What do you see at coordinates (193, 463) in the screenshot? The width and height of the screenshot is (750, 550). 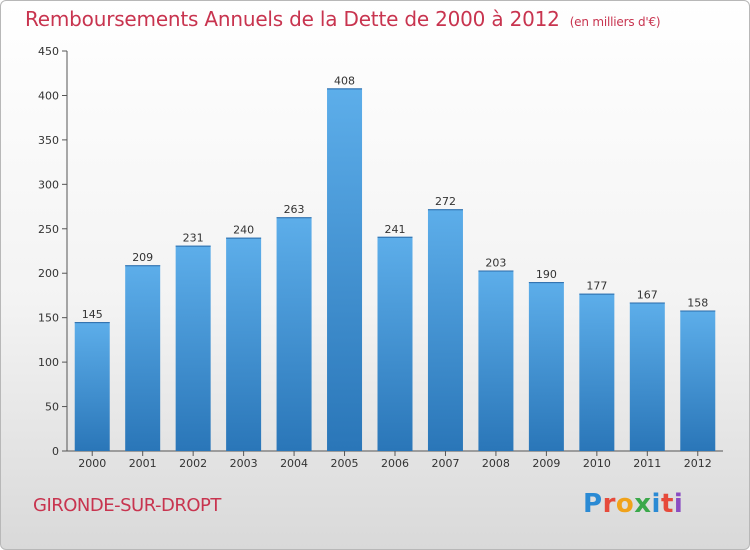 I see `x-tick-label: 2002` at bounding box center [193, 463].